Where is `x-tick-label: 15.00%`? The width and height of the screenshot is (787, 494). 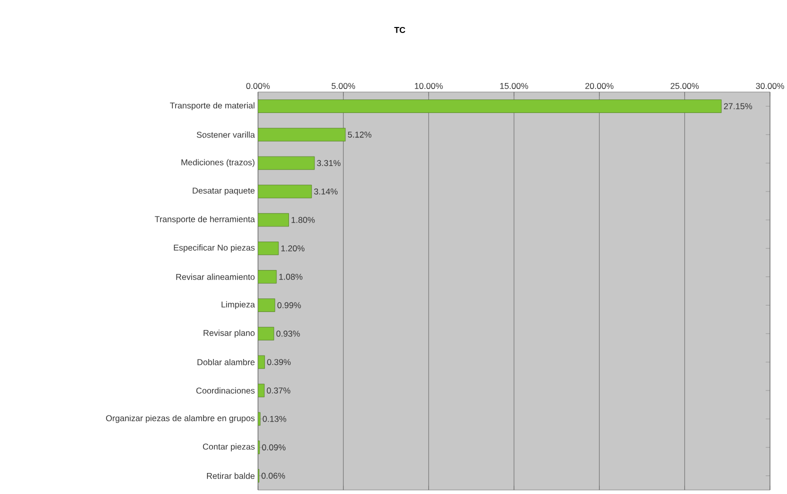
x-tick-label: 15.00% is located at coordinates (514, 85).